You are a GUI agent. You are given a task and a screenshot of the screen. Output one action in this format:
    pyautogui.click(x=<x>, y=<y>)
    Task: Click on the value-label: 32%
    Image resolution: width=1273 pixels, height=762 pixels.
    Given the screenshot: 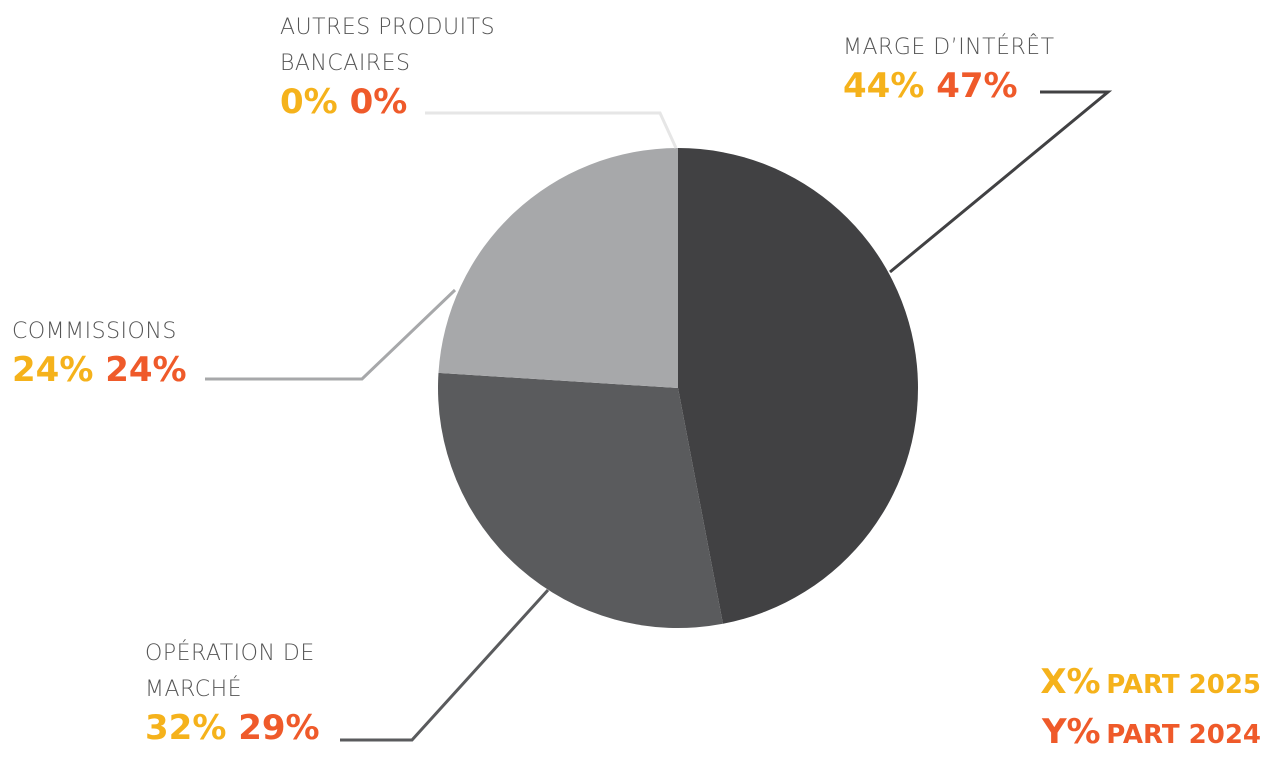 What is the action you would take?
    pyautogui.click(x=186, y=728)
    